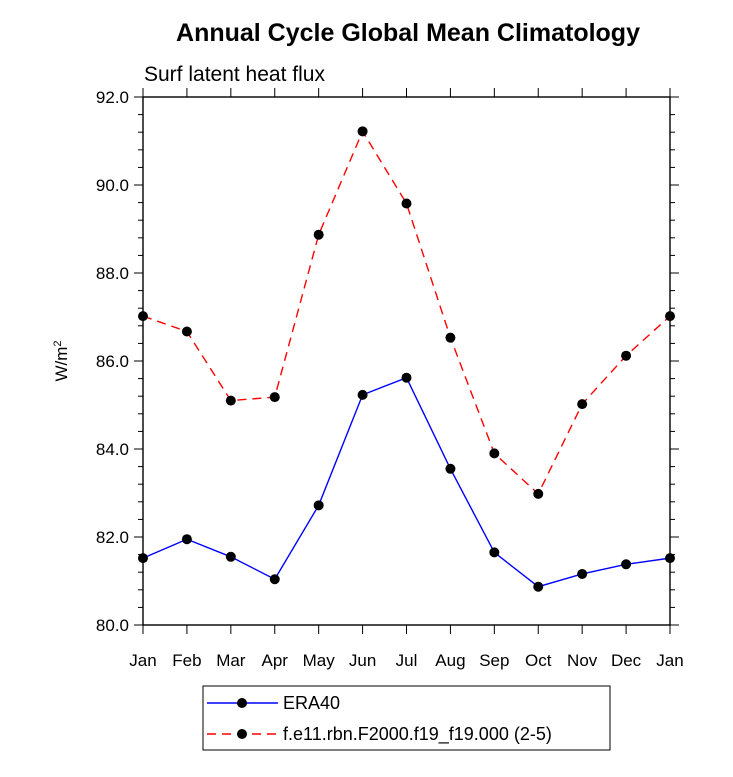  Describe the element at coordinates (112, 97) in the screenshot. I see `y-tick-label: 92.0` at that location.